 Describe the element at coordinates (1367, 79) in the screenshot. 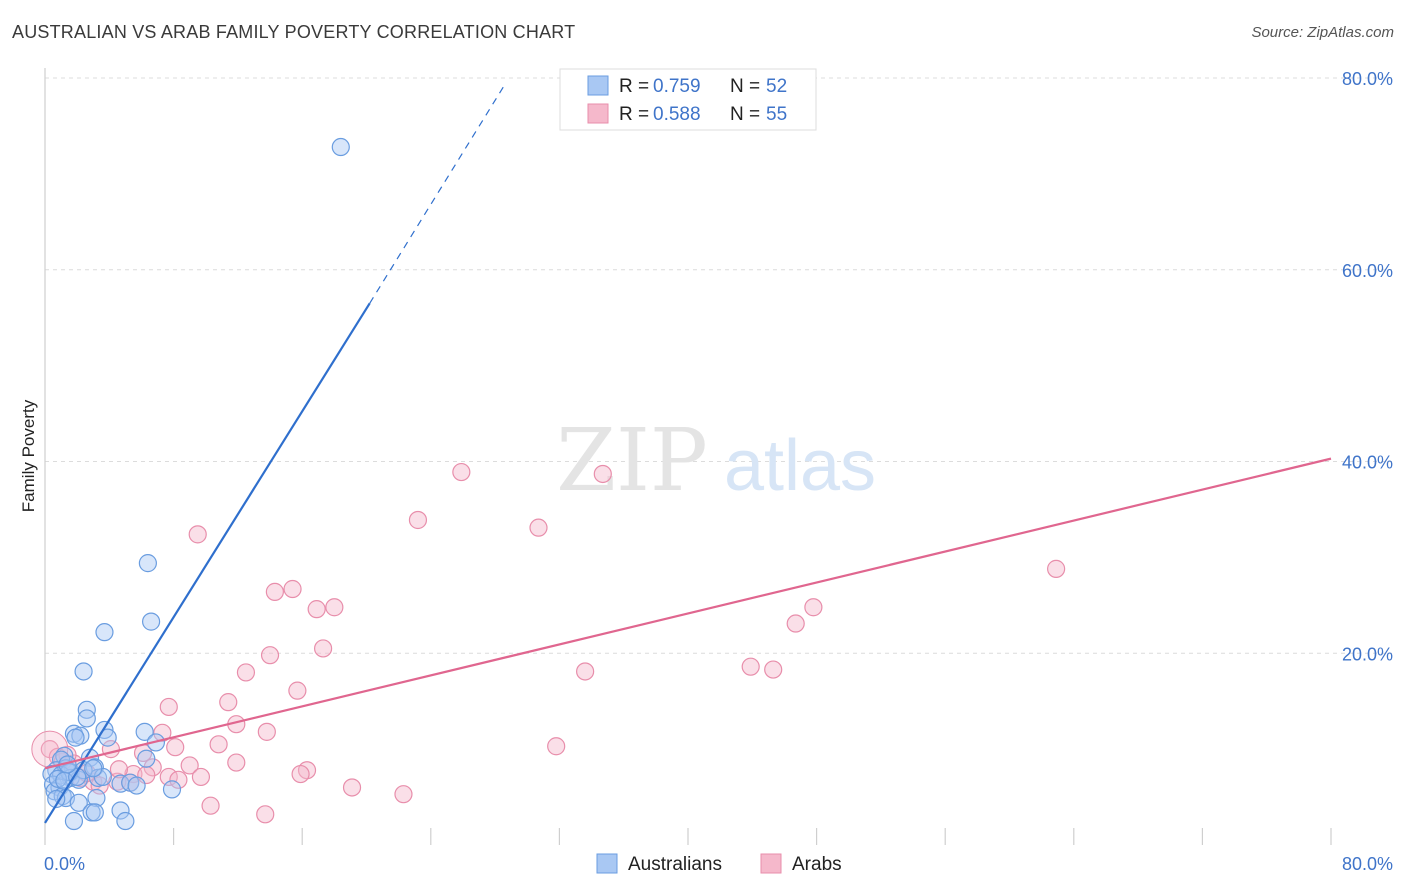

I see `y-tick-label: 80.0%` at that location.